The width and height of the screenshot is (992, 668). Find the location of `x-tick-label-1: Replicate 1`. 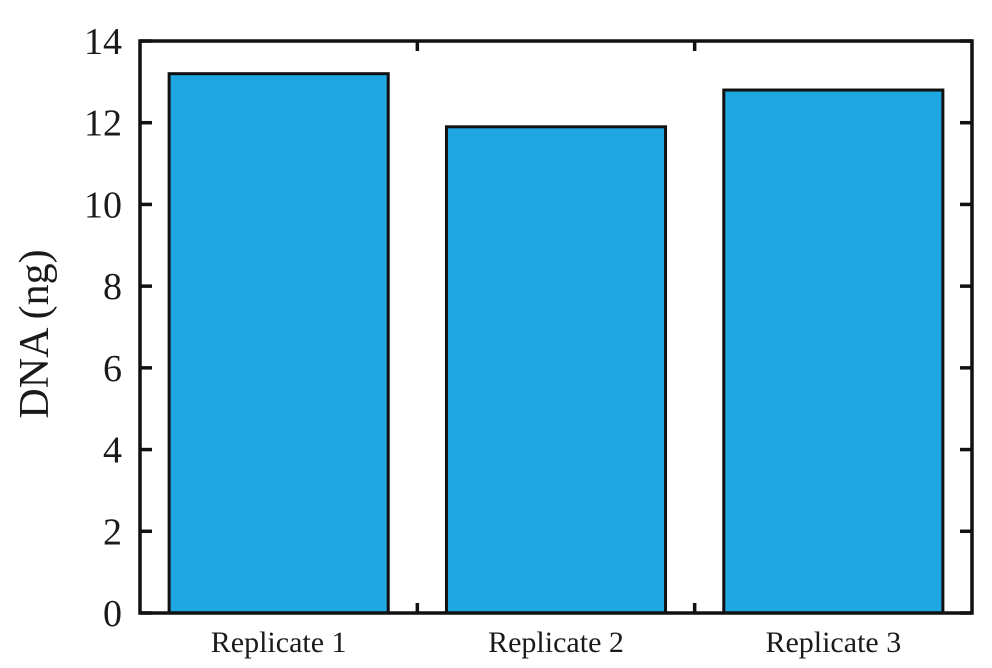

x-tick-label-1: Replicate 1 is located at coordinates (279, 642).